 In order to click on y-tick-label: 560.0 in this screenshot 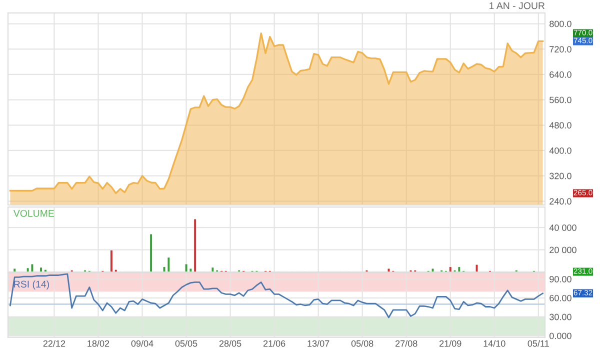, I will do `click(561, 100)`.